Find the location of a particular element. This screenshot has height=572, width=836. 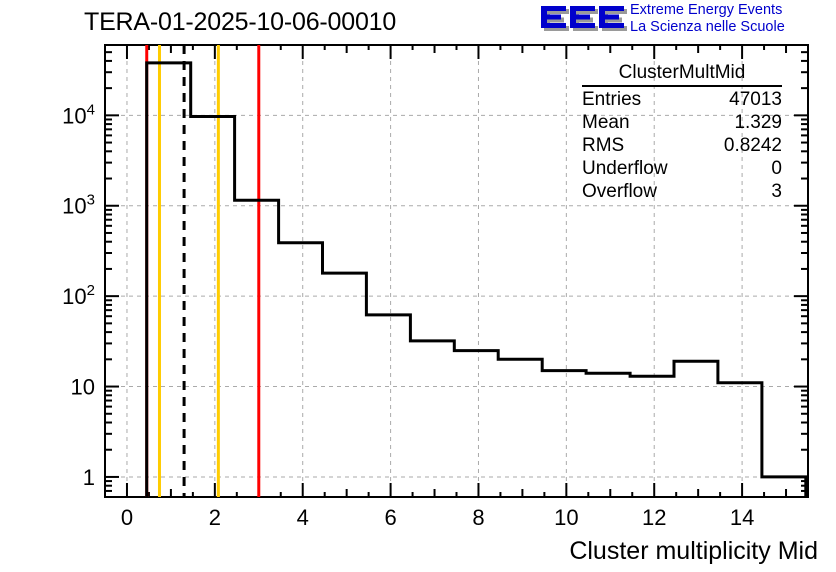

eee-logo-mark is located at coordinates (584, 18).